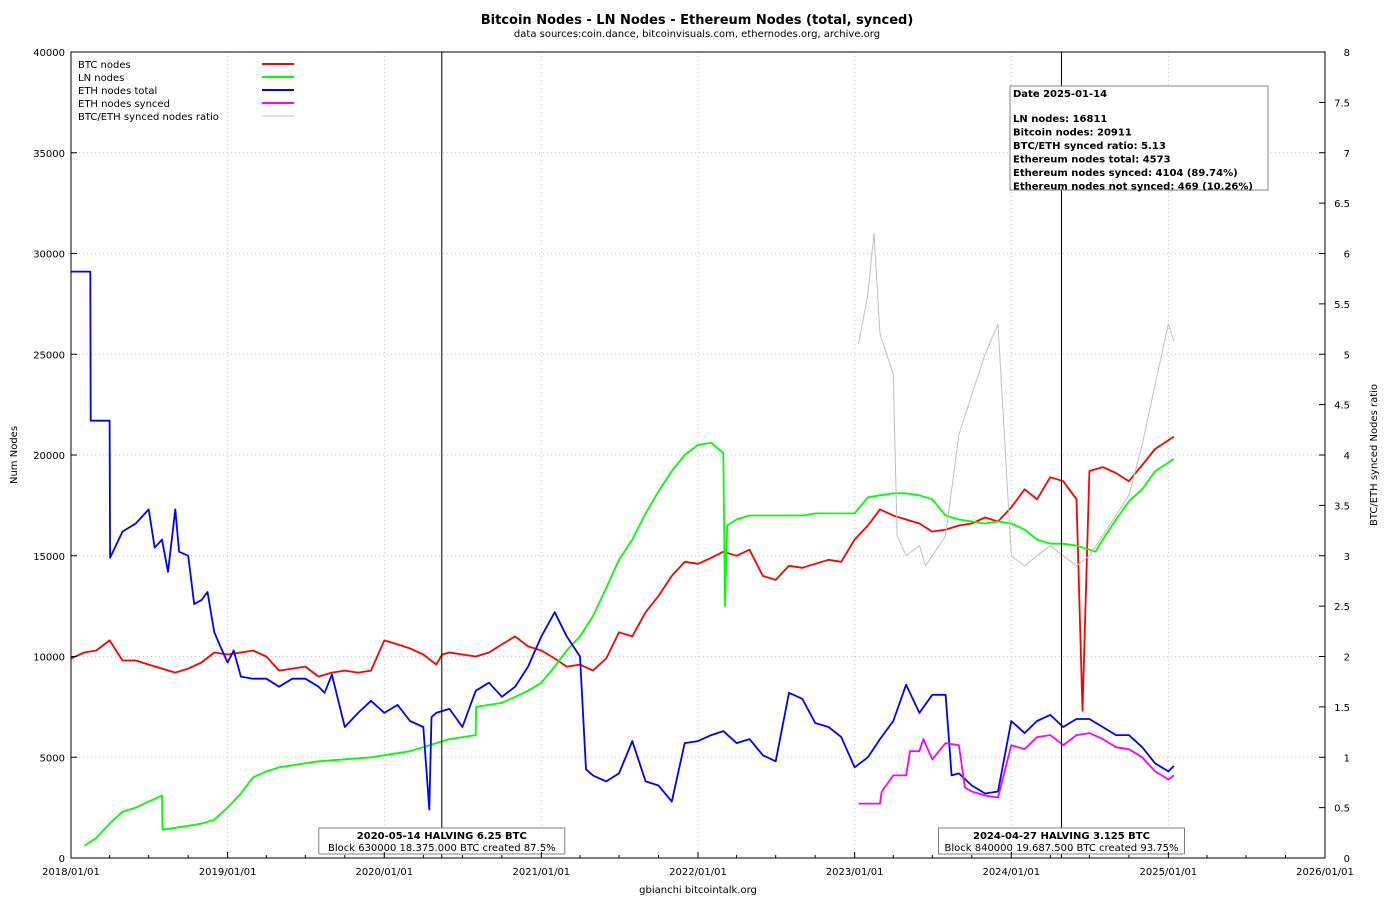 The height and width of the screenshot is (900, 1400). I want to click on y2-tick-label: 1, so click(1347, 758).